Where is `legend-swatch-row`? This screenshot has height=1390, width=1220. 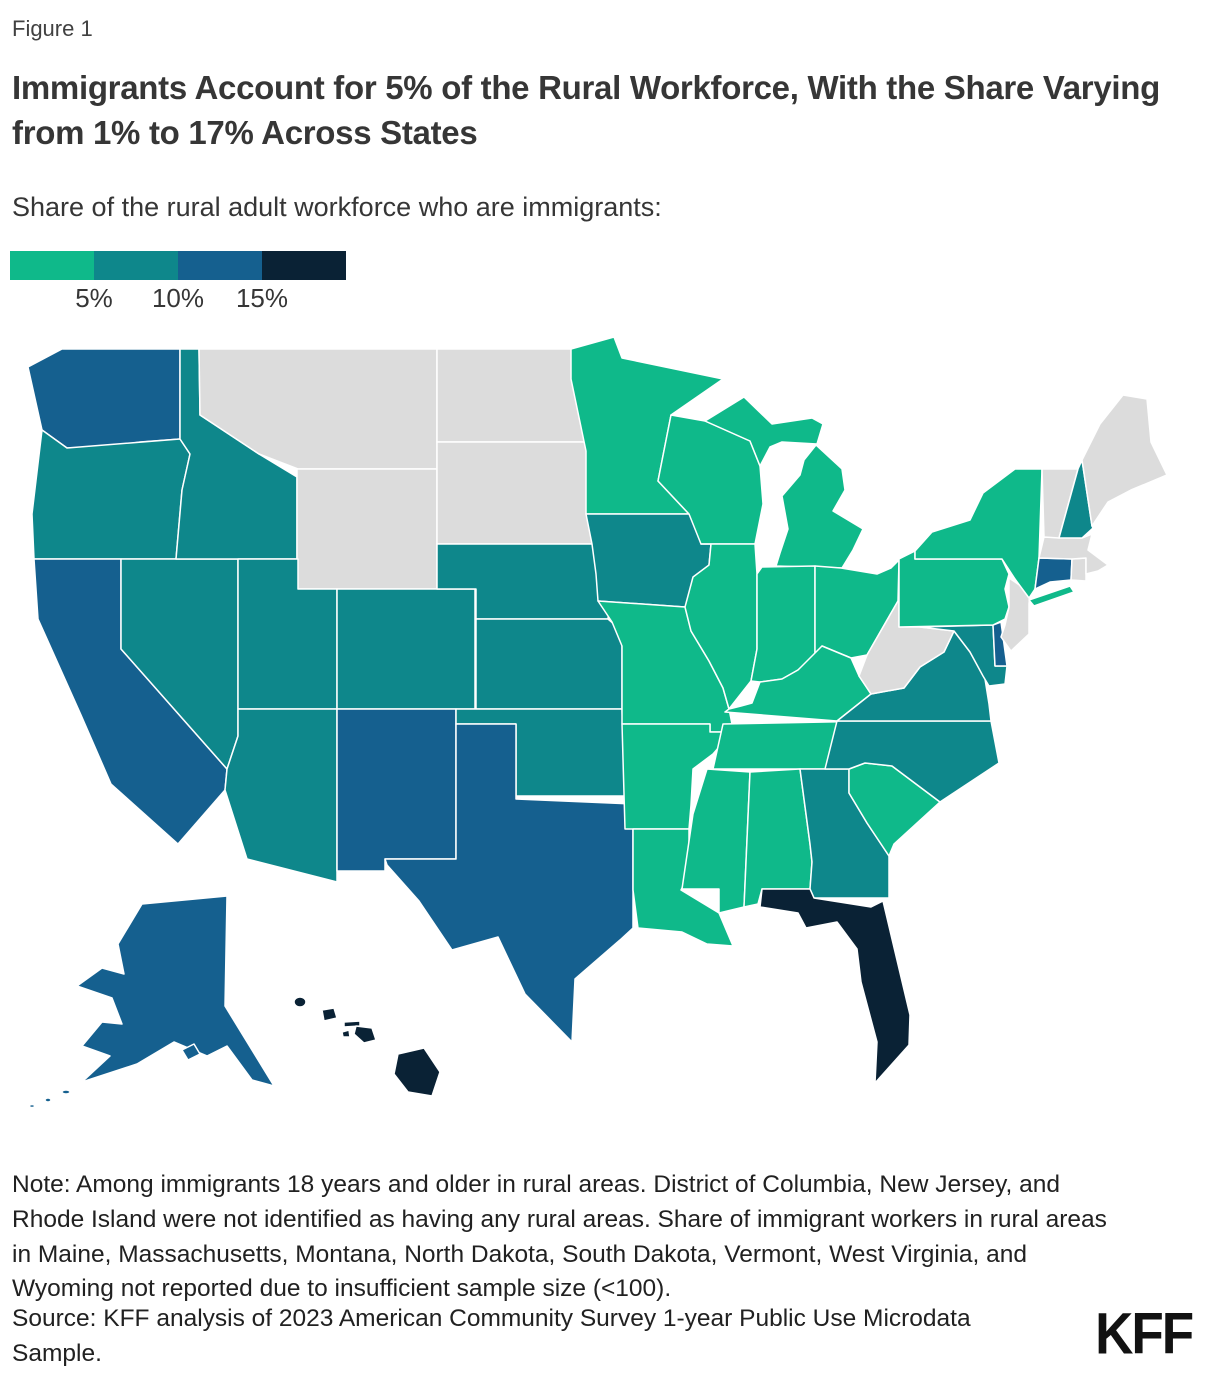 legend-swatch-row is located at coordinates (220, 265).